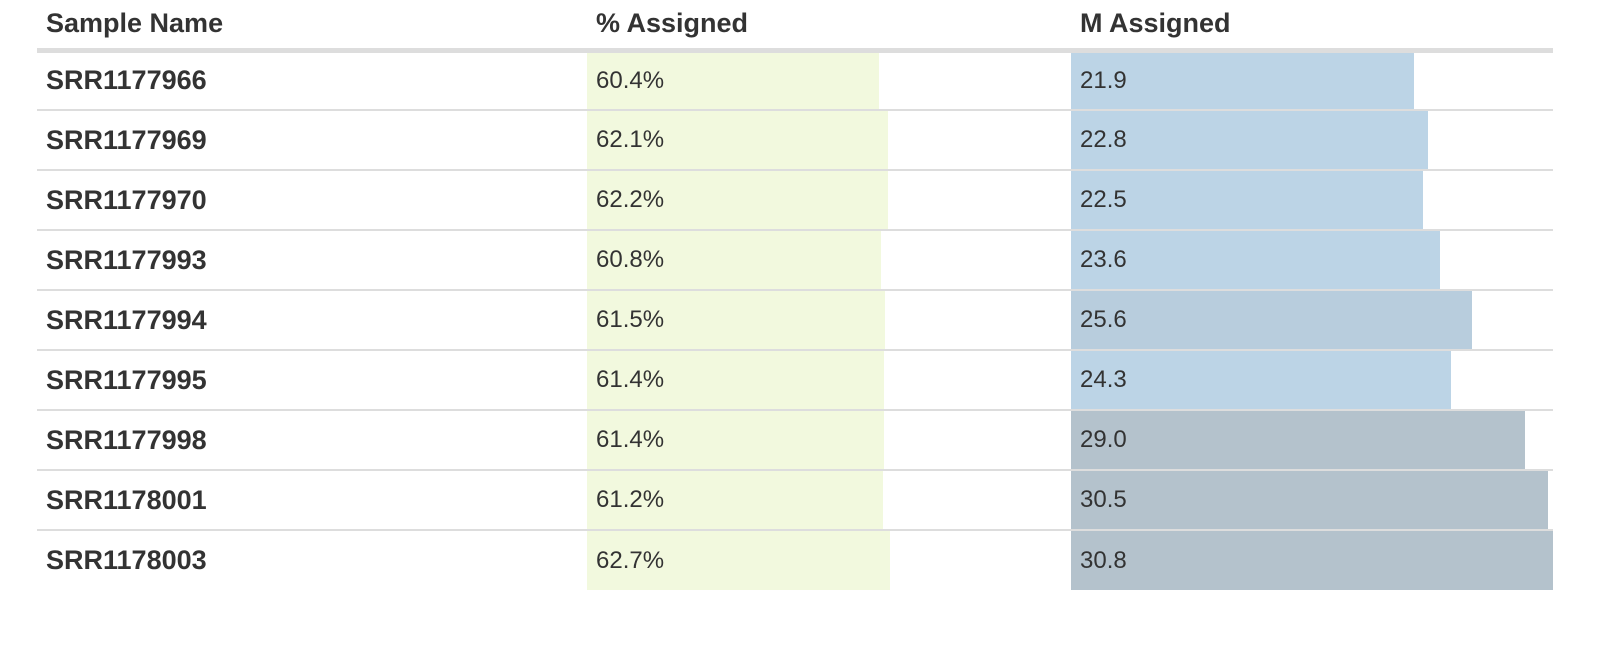 This screenshot has width=1624, height=670. I want to click on percent-assigned-cell: 62.2%, so click(829, 199).